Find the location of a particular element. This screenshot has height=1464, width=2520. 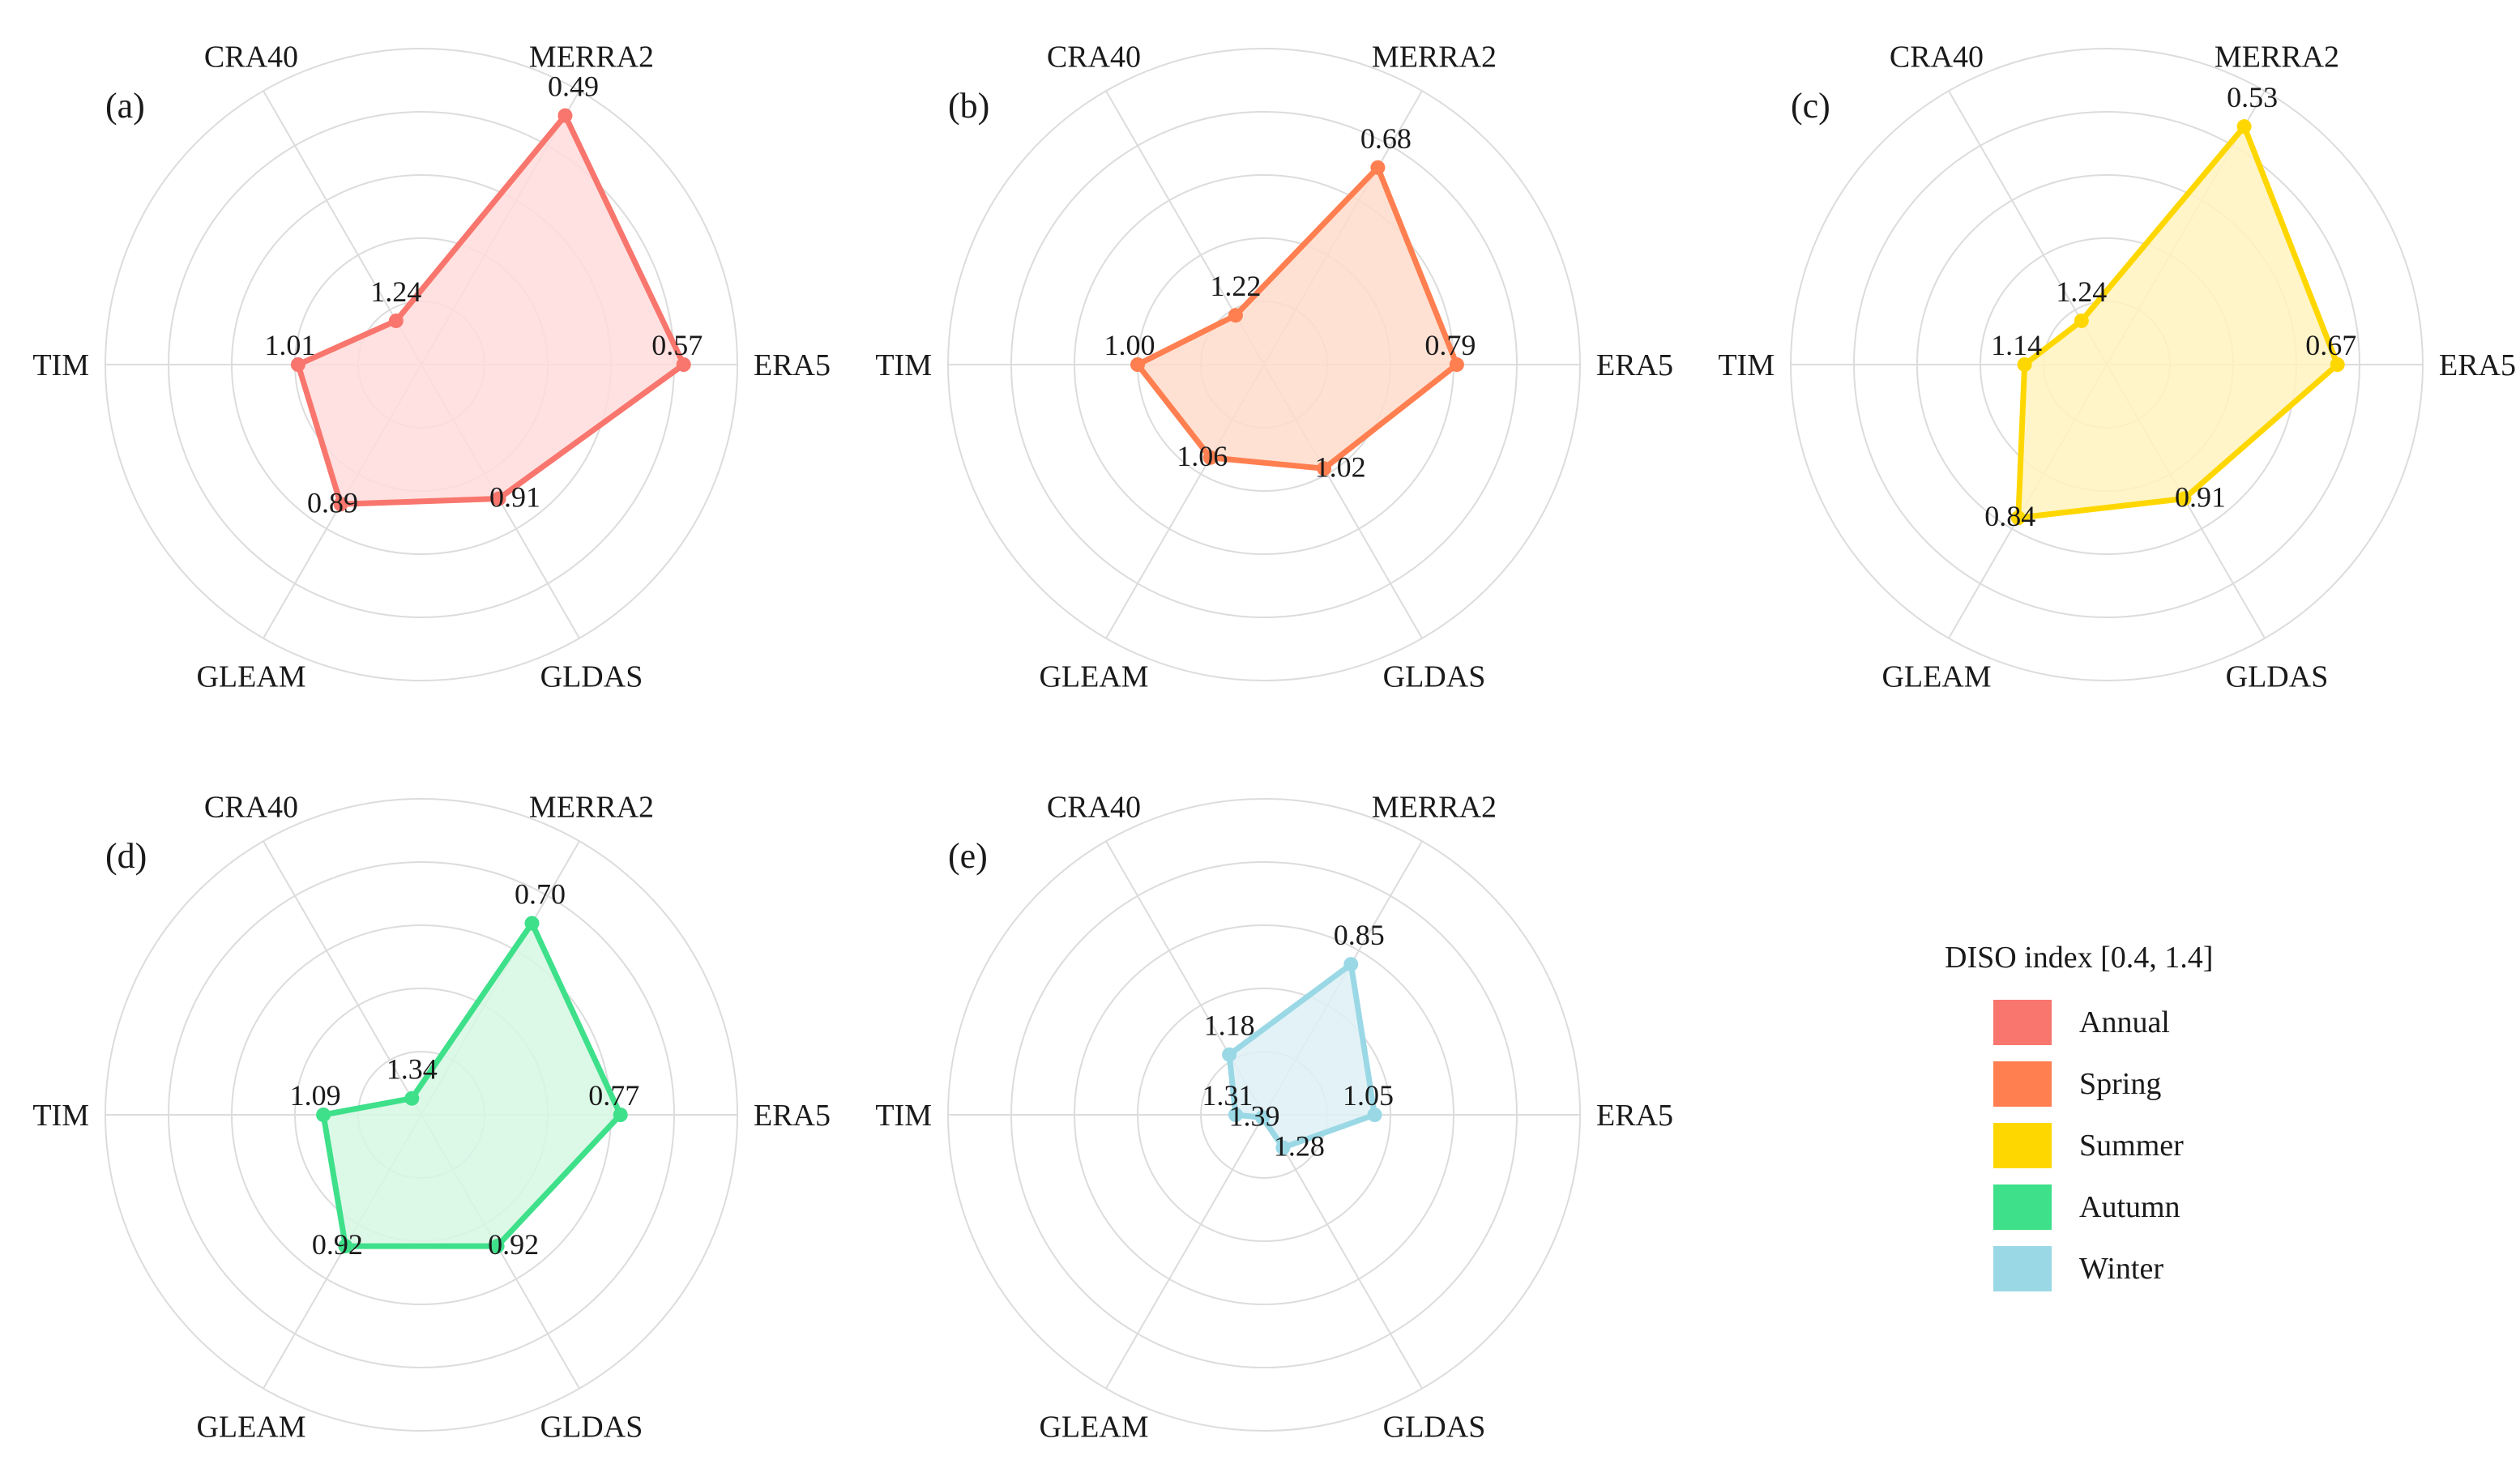

value-label-gleam: 0.92 is located at coordinates (337, 1244).